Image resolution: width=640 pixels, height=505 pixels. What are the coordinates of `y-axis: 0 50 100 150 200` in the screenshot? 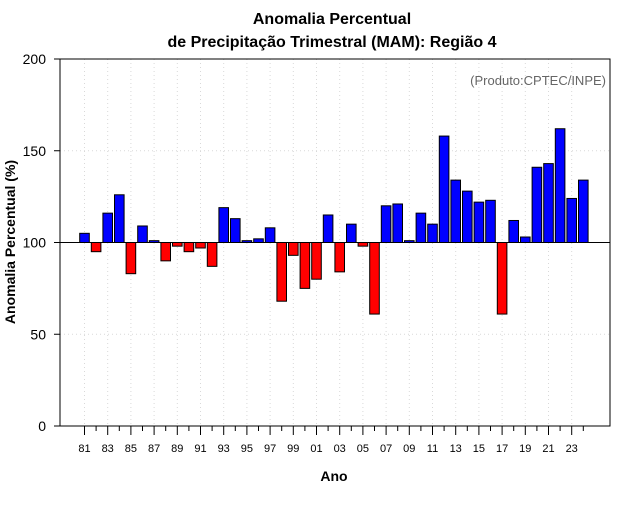 It's located at (41, 242).